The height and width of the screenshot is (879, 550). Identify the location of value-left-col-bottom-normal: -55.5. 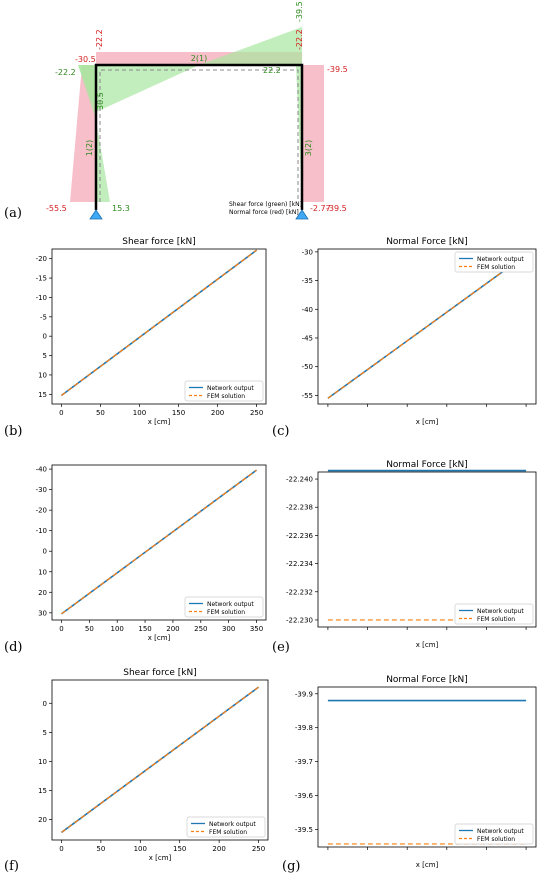
(56, 208).